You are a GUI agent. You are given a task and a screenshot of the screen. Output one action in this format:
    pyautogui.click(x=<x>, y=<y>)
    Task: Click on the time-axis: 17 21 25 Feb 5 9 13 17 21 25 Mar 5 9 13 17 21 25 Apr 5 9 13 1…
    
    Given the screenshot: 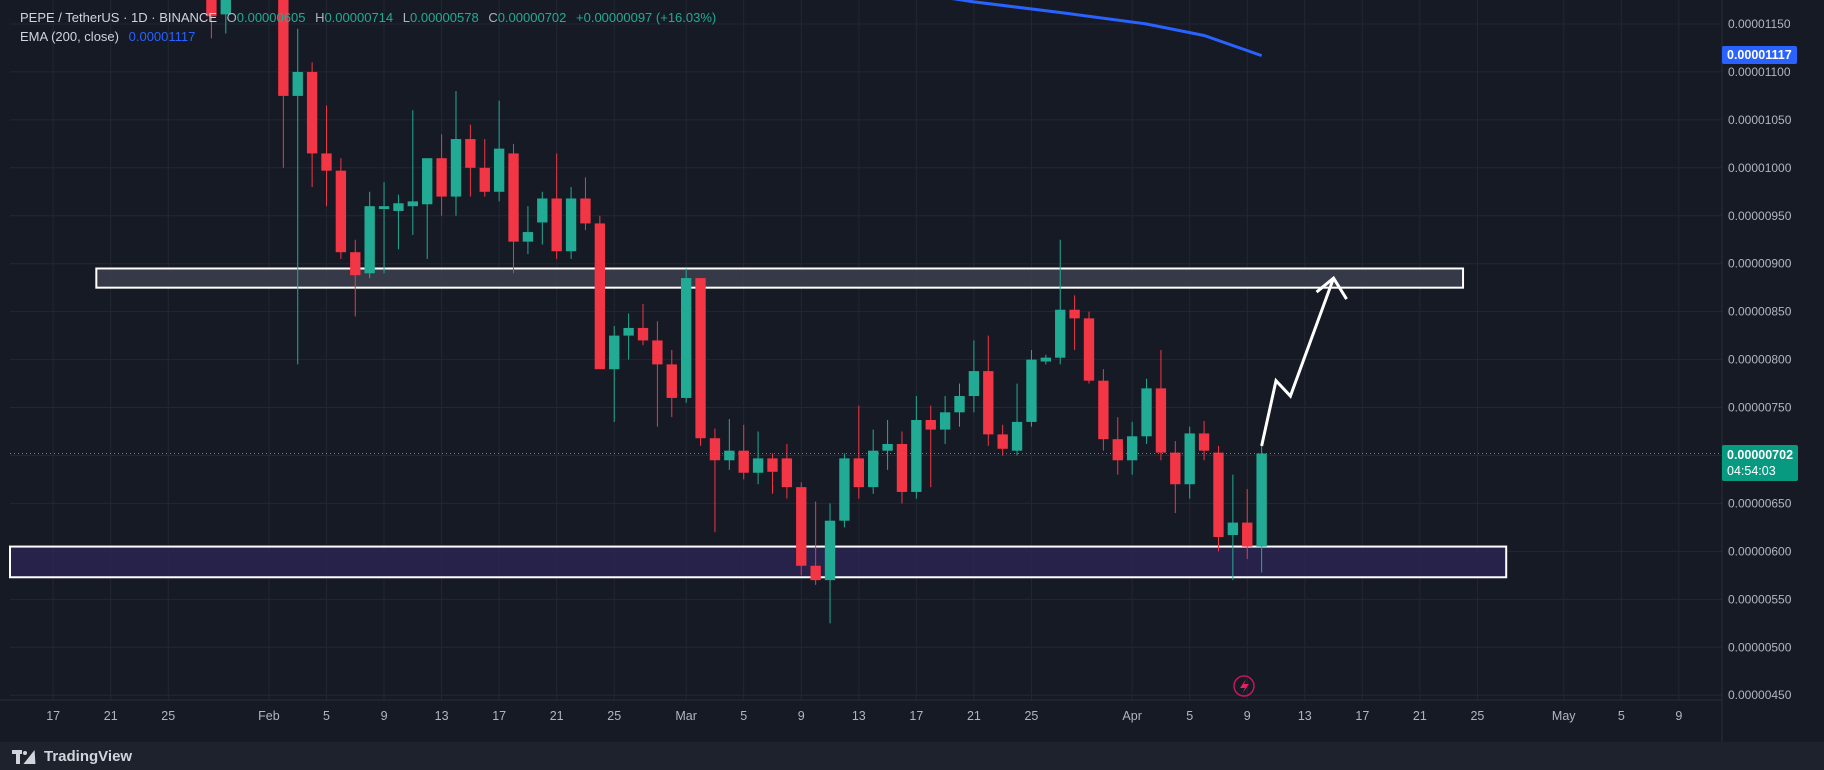 What is the action you would take?
    pyautogui.click(x=861, y=711)
    